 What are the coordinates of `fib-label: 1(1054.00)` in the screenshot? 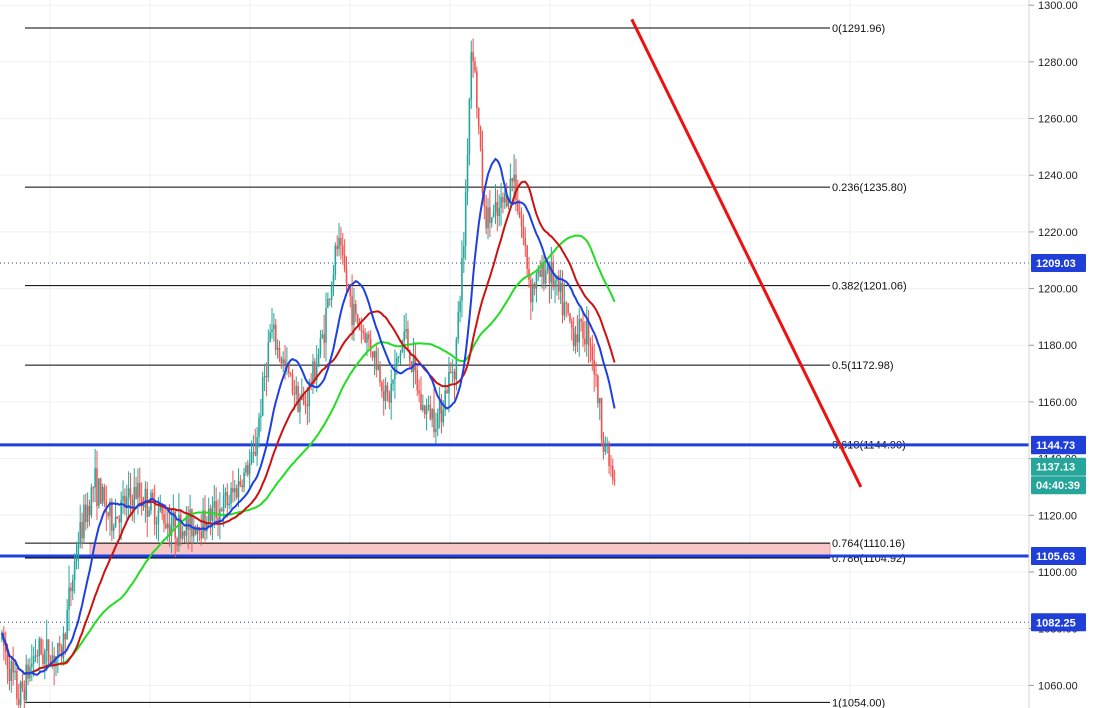 It's located at (858, 702).